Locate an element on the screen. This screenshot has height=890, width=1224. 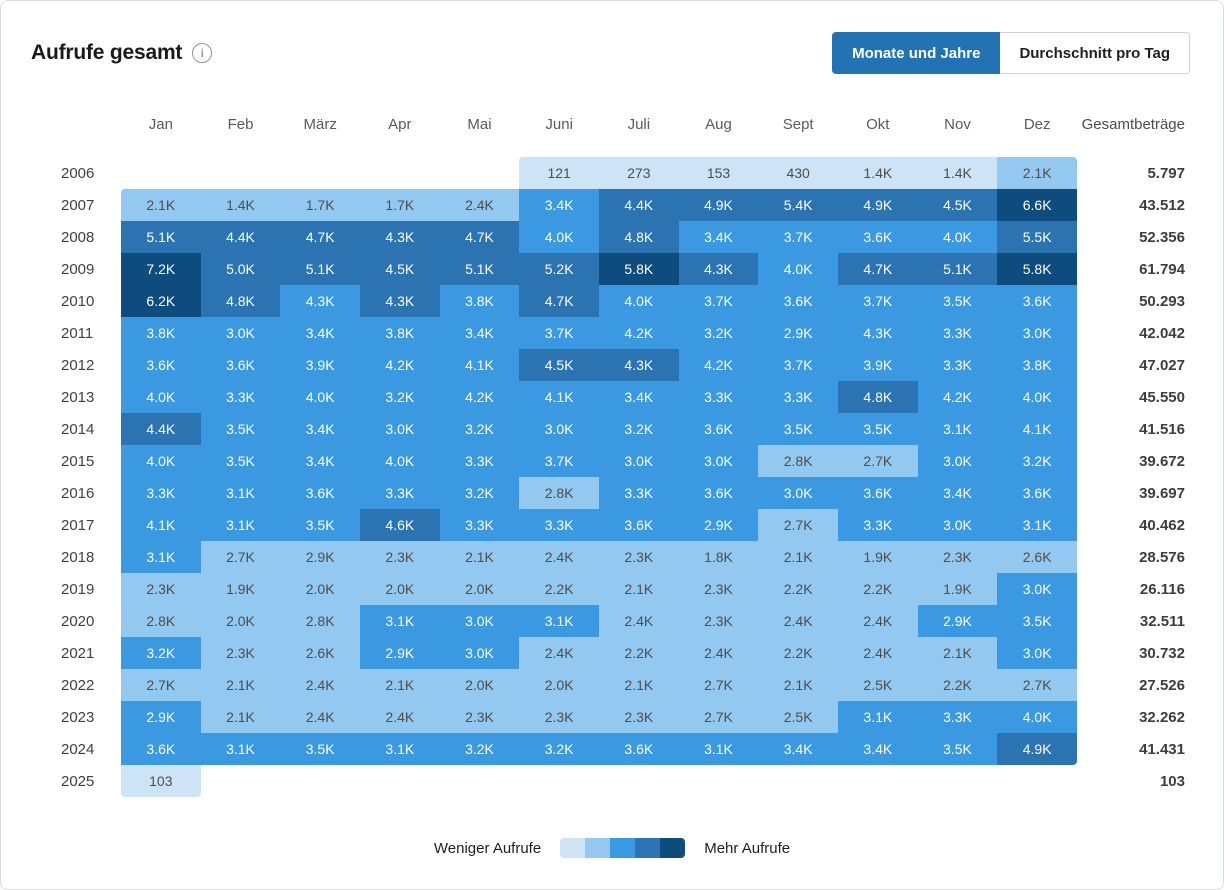
heatmap-cell: 5.5K is located at coordinates (1037, 237).